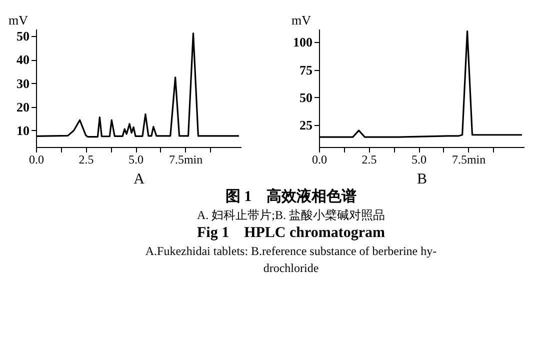 The image size is (560, 343). Describe the element at coordinates (291, 251) in the screenshot. I see `text: A.Fukezhidai tablets: B.reference substance of berberine hy-` at that location.